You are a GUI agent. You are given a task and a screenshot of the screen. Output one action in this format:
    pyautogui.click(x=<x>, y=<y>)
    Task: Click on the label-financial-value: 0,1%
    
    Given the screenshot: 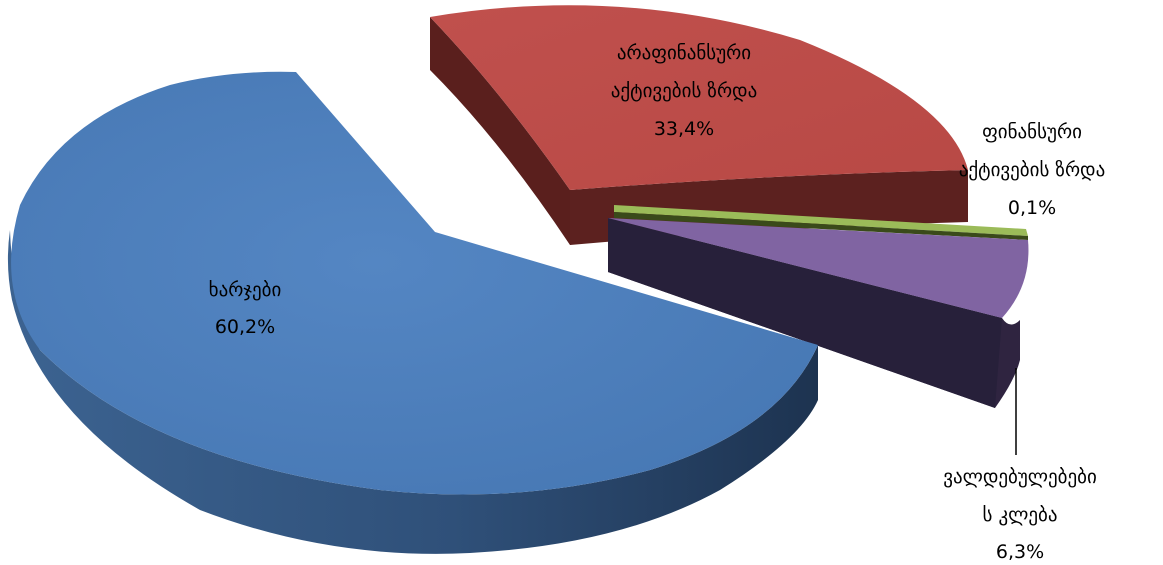 What is the action you would take?
    pyautogui.click(x=1032, y=208)
    